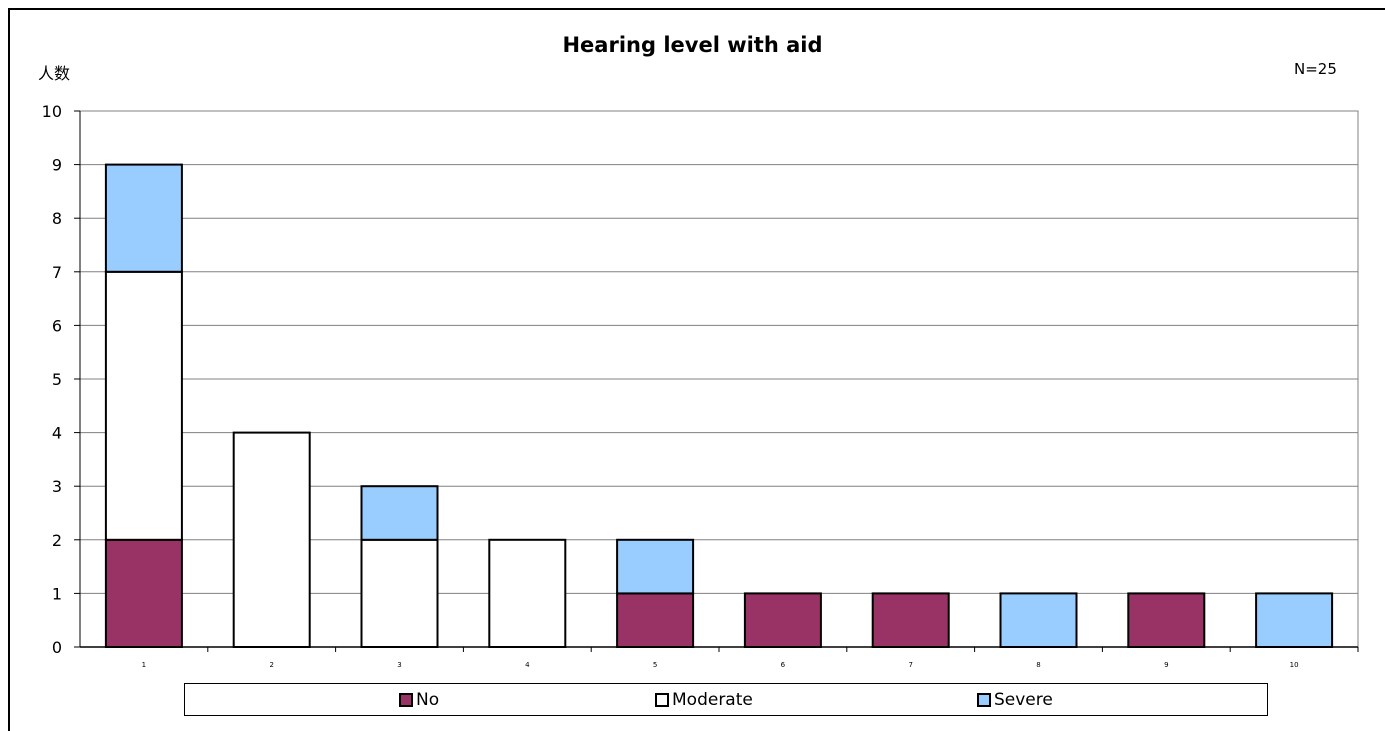 The width and height of the screenshot is (1385, 731). What do you see at coordinates (1294, 665) in the screenshot?
I see `x-tick-label: 10` at bounding box center [1294, 665].